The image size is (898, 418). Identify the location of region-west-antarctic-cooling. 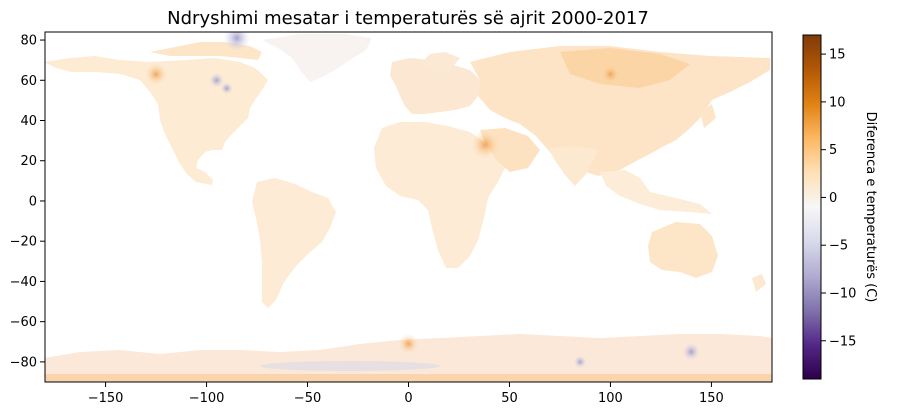
(350, 366).